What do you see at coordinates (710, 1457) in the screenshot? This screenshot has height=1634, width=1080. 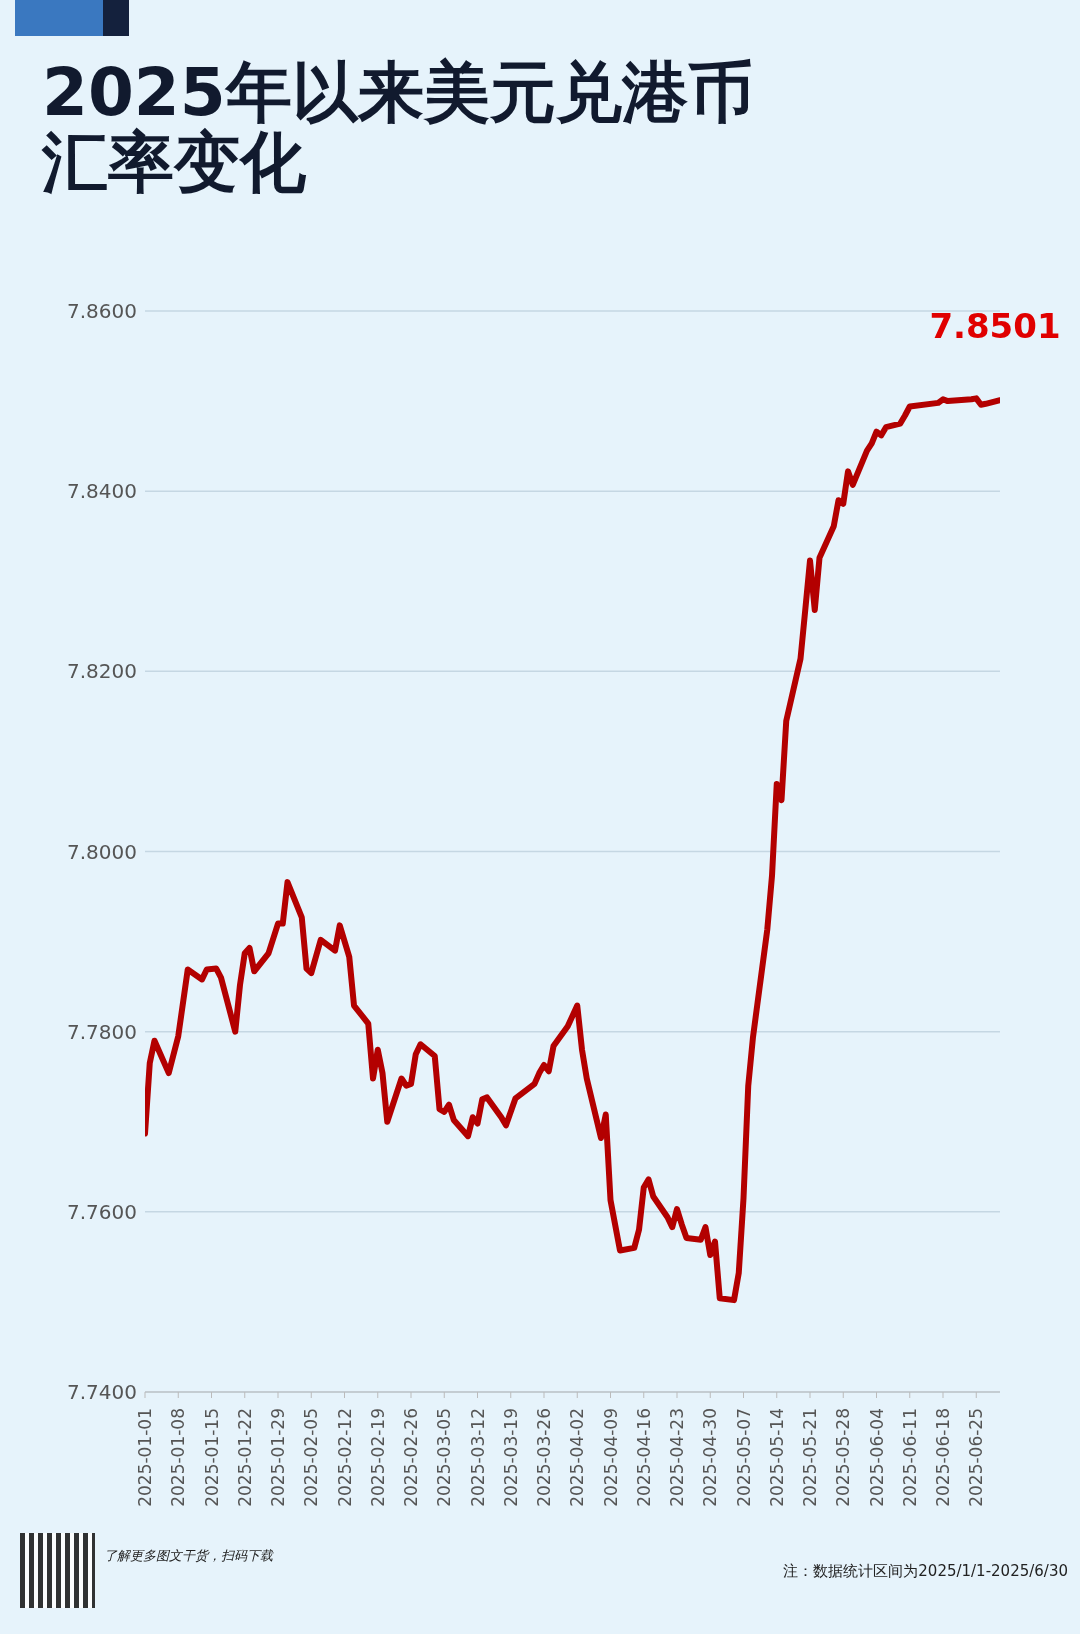 I see `x-tick-label: 2025-04-30` at bounding box center [710, 1457].